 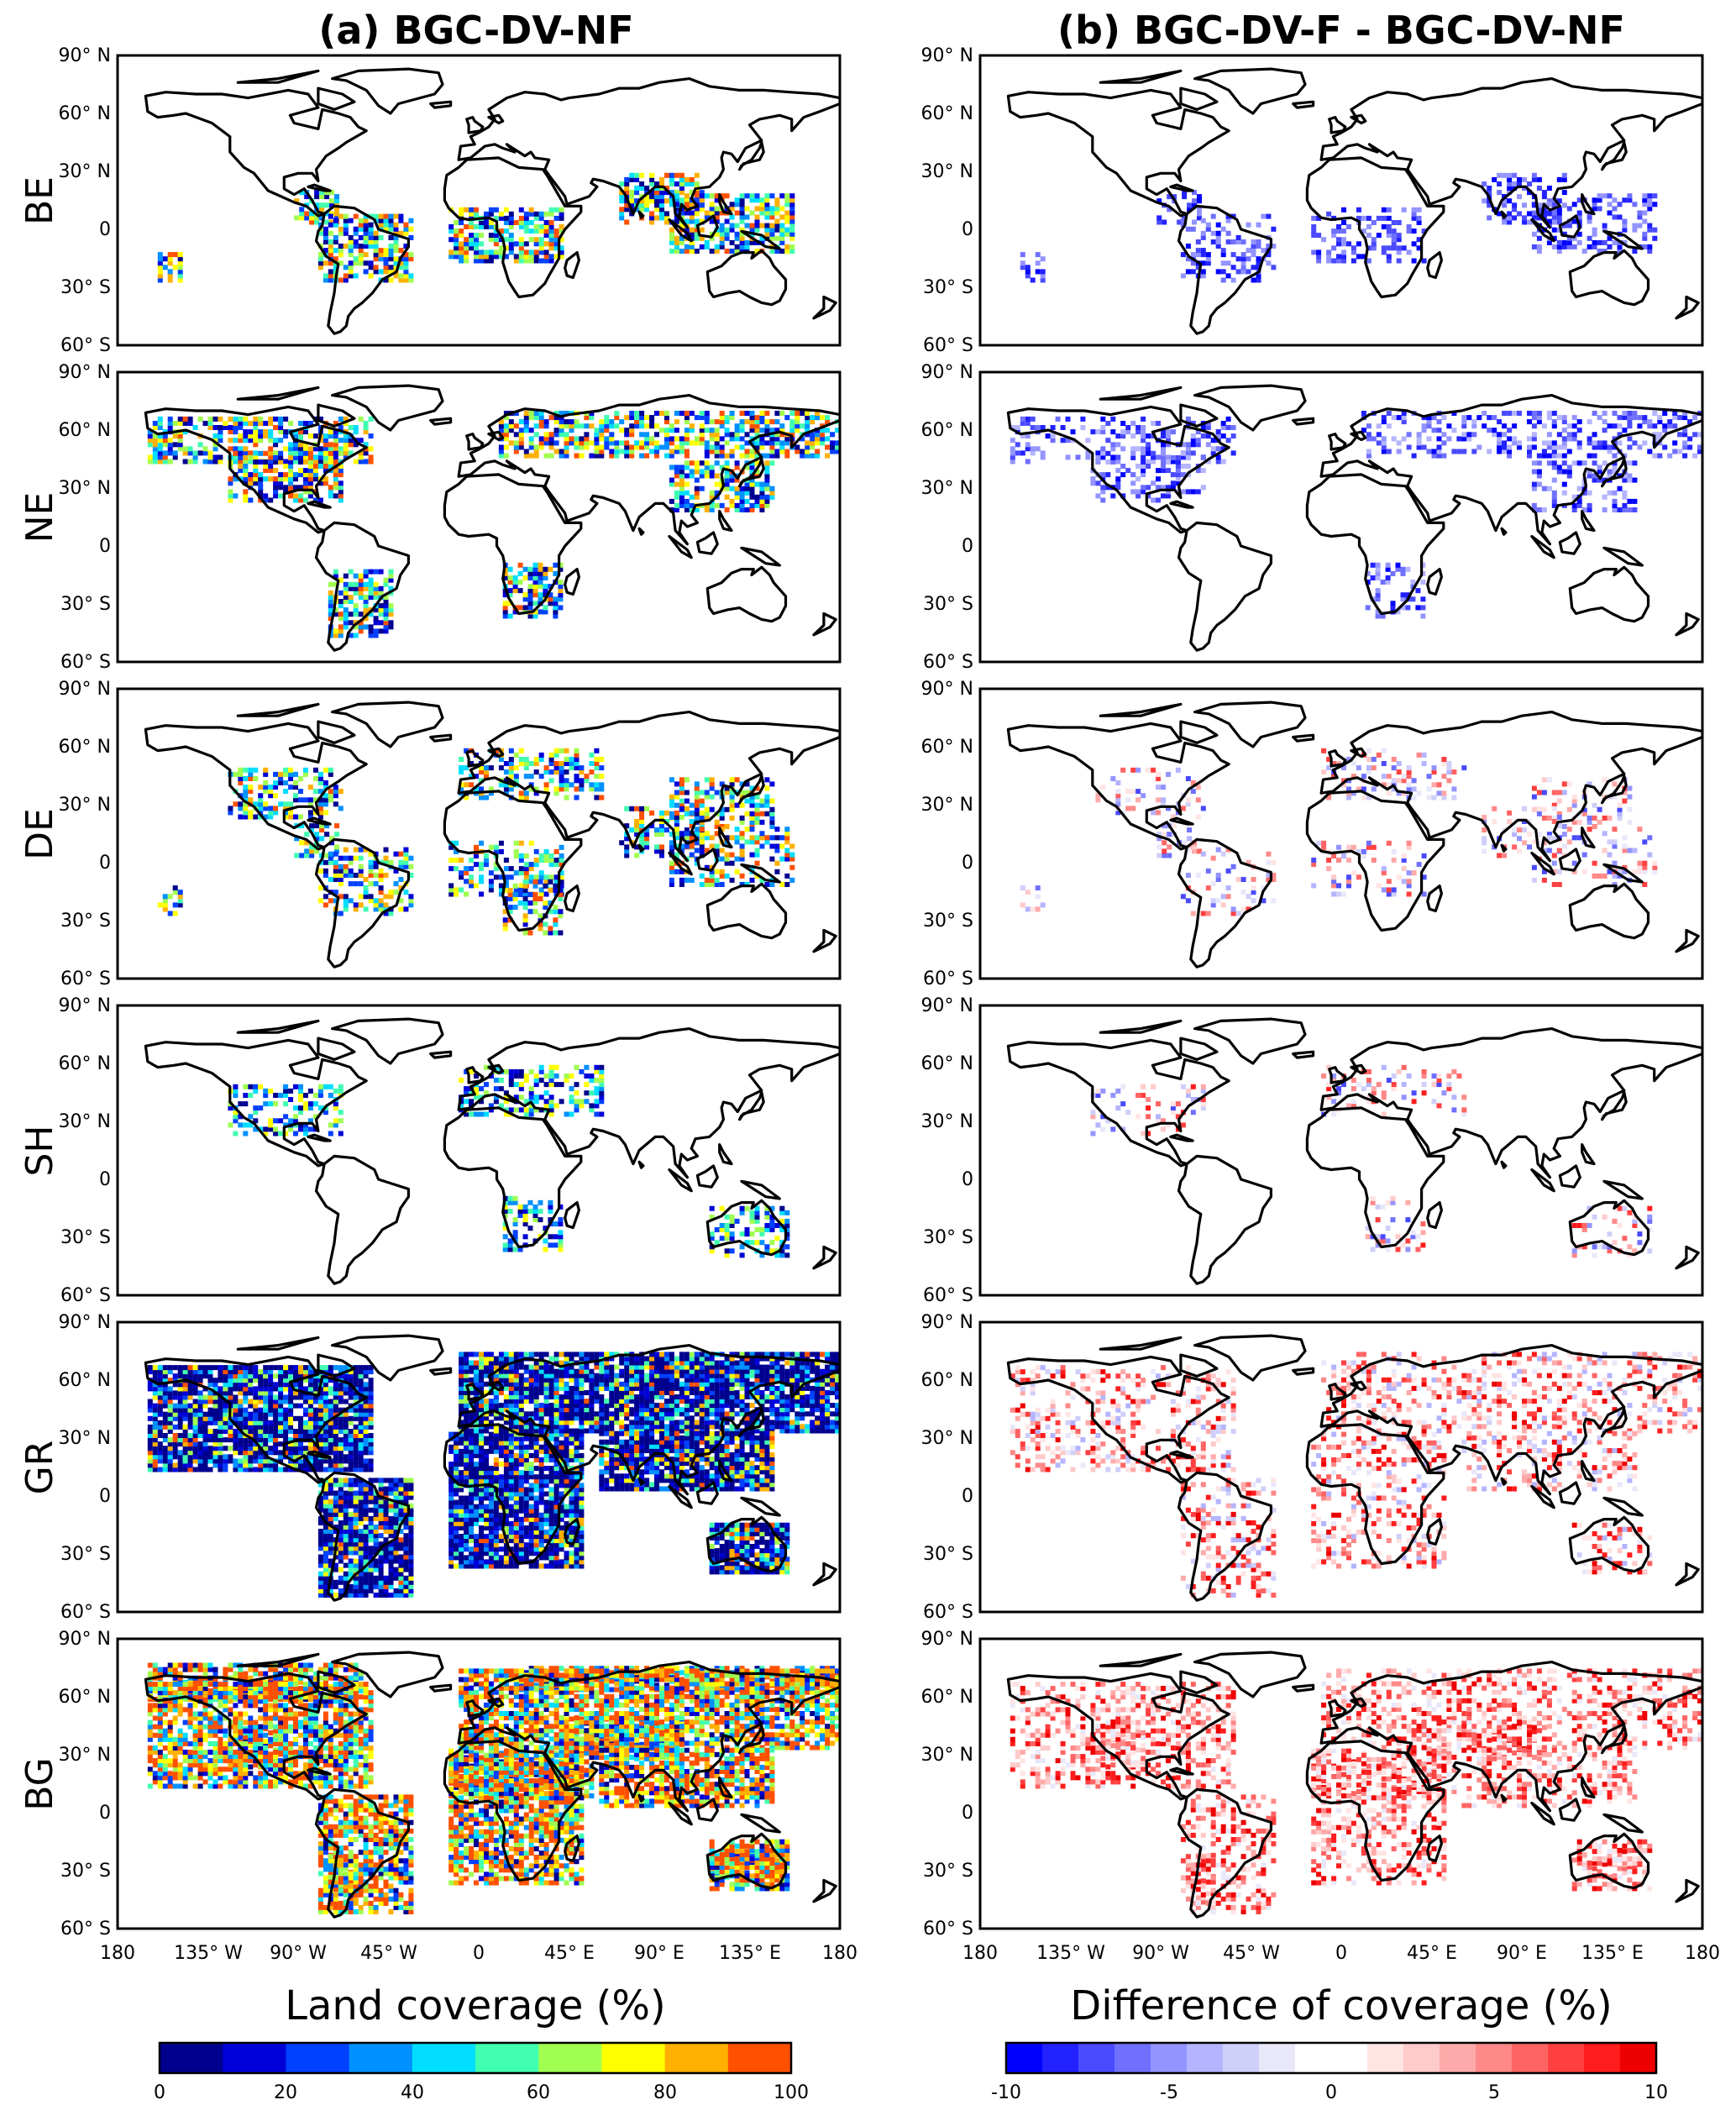 I want to click on coastline-sriLanka, so click(x=641, y=1798).